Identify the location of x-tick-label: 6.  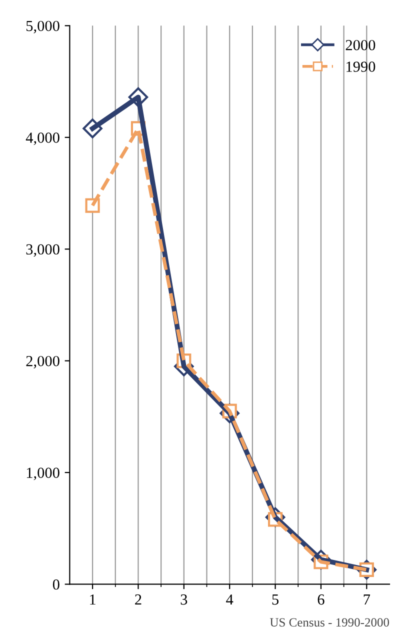
(321, 599).